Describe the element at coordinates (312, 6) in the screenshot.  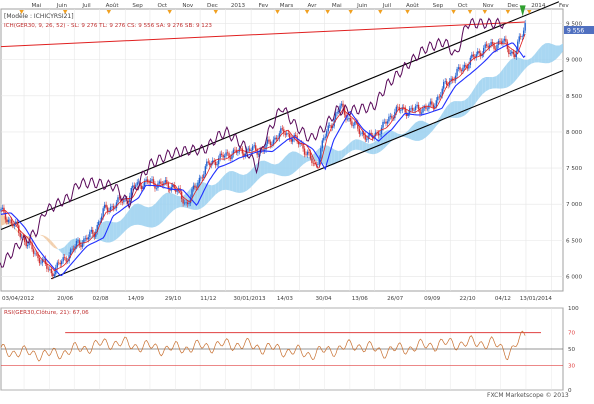
I see `month-label: Avr` at that location.